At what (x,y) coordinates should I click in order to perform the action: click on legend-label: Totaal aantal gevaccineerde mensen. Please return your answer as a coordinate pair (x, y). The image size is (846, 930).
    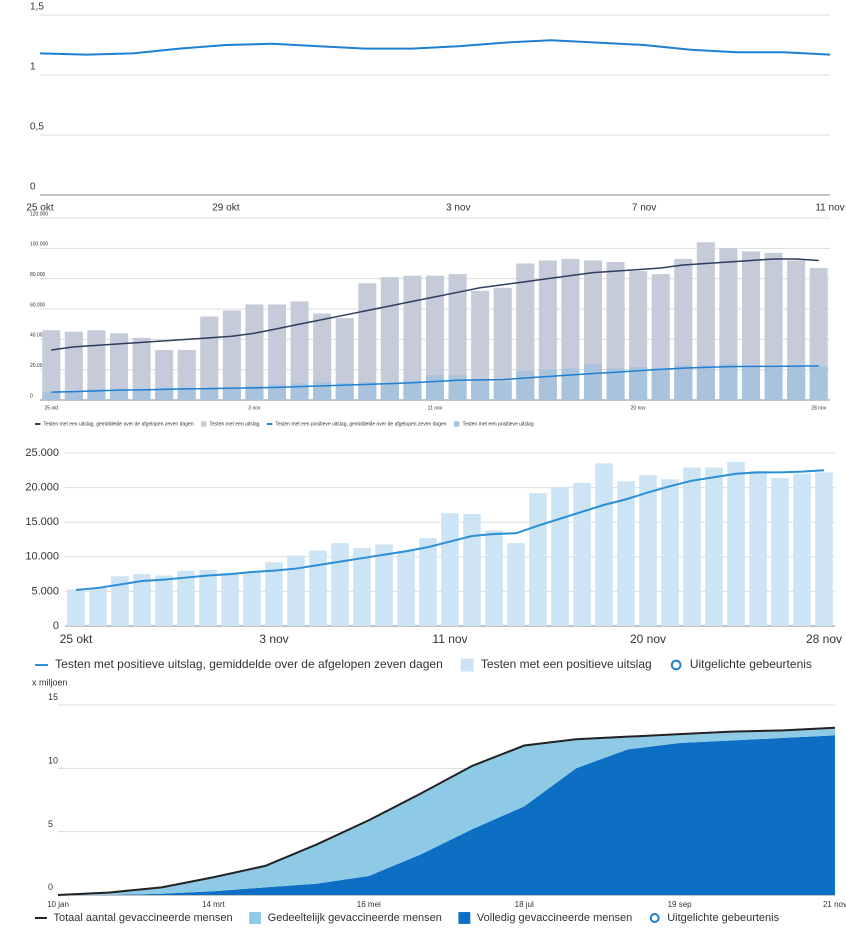
    Looking at the image, I should click on (142, 918).